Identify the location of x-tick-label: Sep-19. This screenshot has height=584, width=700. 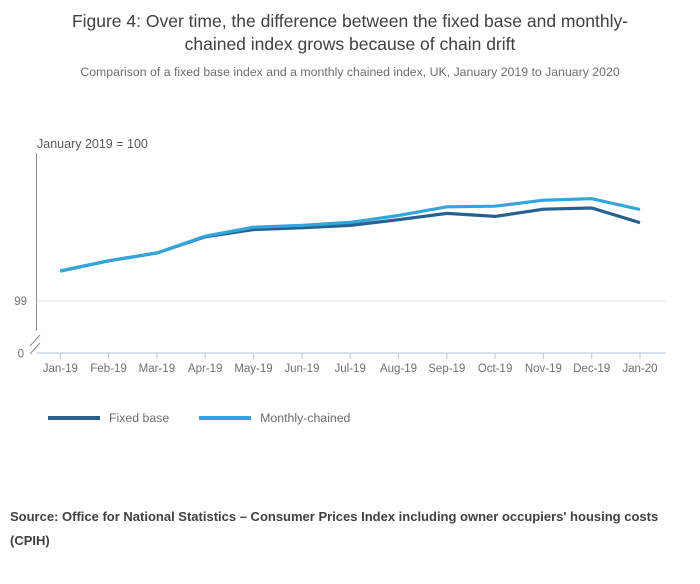
(446, 369).